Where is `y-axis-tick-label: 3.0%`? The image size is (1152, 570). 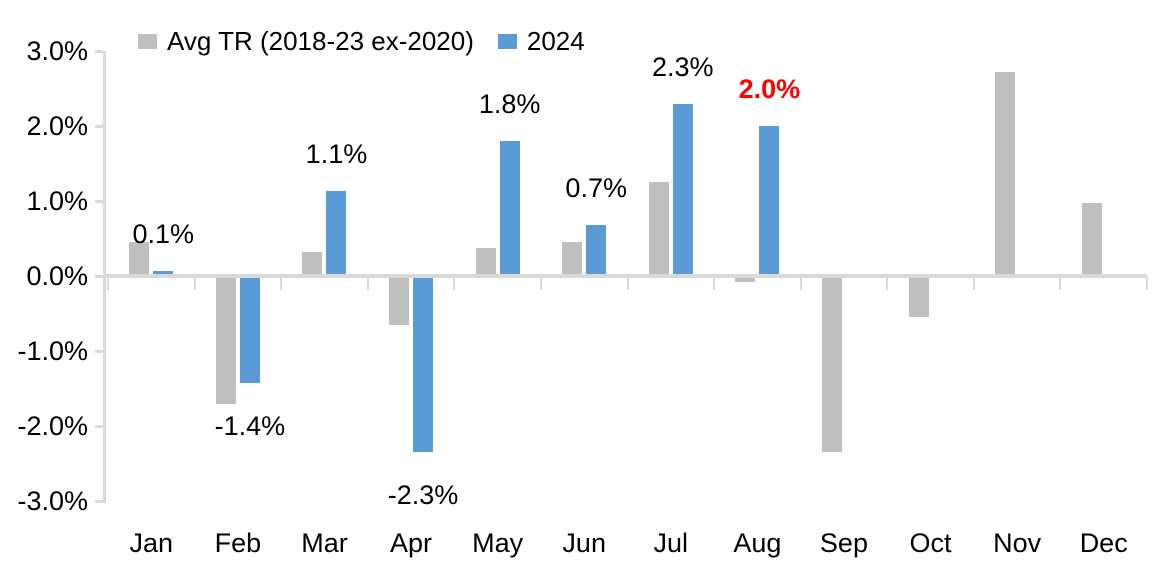
y-axis-tick-label: 3.0% is located at coordinates (57, 51).